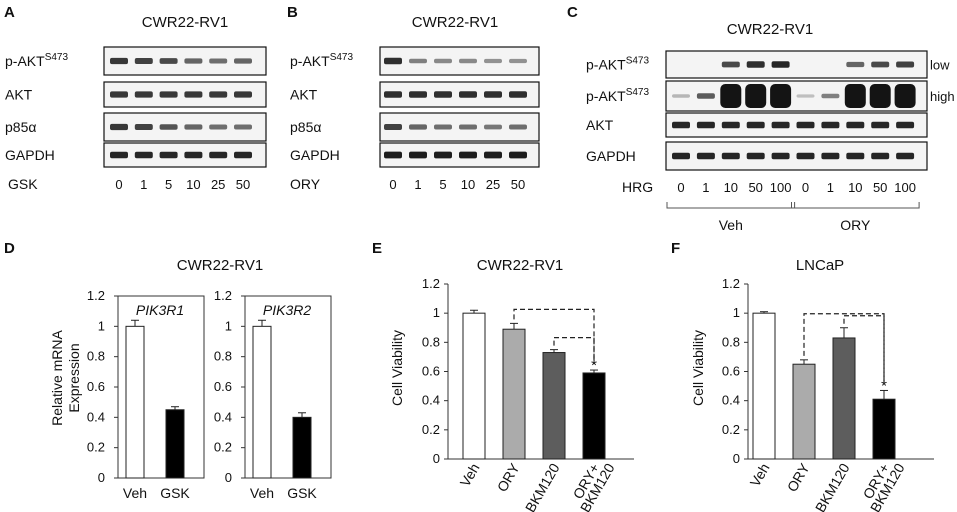  What do you see at coordinates (57, 57) in the screenshot?
I see `blot-row-label-superscript: S473` at bounding box center [57, 57].